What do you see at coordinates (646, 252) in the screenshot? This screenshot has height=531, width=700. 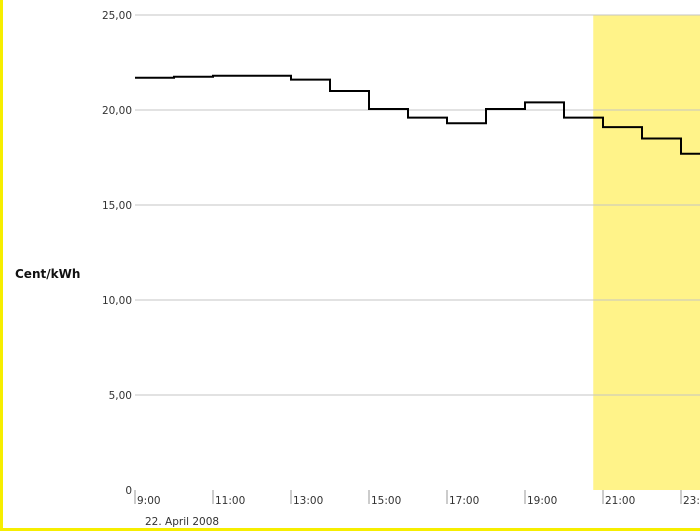 I see `night-highlight-band` at bounding box center [646, 252].